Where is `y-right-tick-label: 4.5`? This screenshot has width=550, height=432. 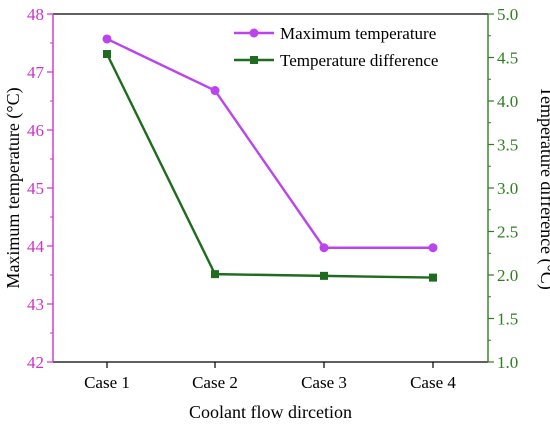 y-right-tick-label: 4.5 is located at coordinates (507, 58).